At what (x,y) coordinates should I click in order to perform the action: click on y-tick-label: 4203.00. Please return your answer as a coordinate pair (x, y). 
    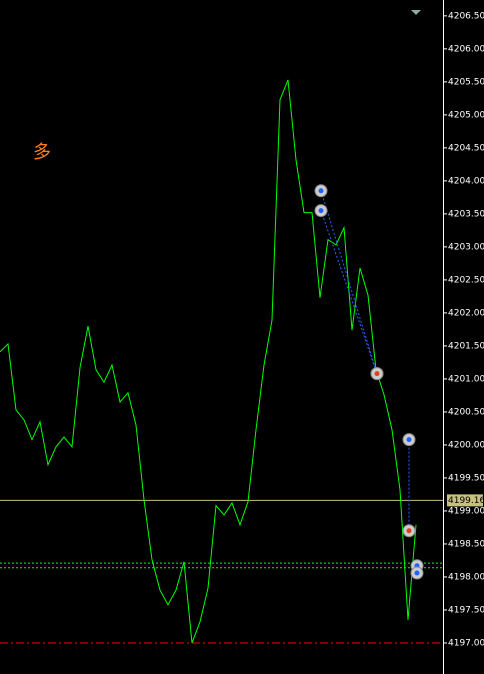
    Looking at the image, I should click on (466, 247).